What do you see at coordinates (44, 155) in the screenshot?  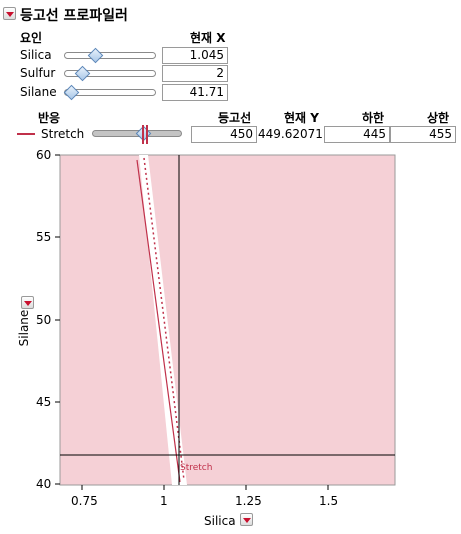 I see `y-tick-label: 60` at bounding box center [44, 155].